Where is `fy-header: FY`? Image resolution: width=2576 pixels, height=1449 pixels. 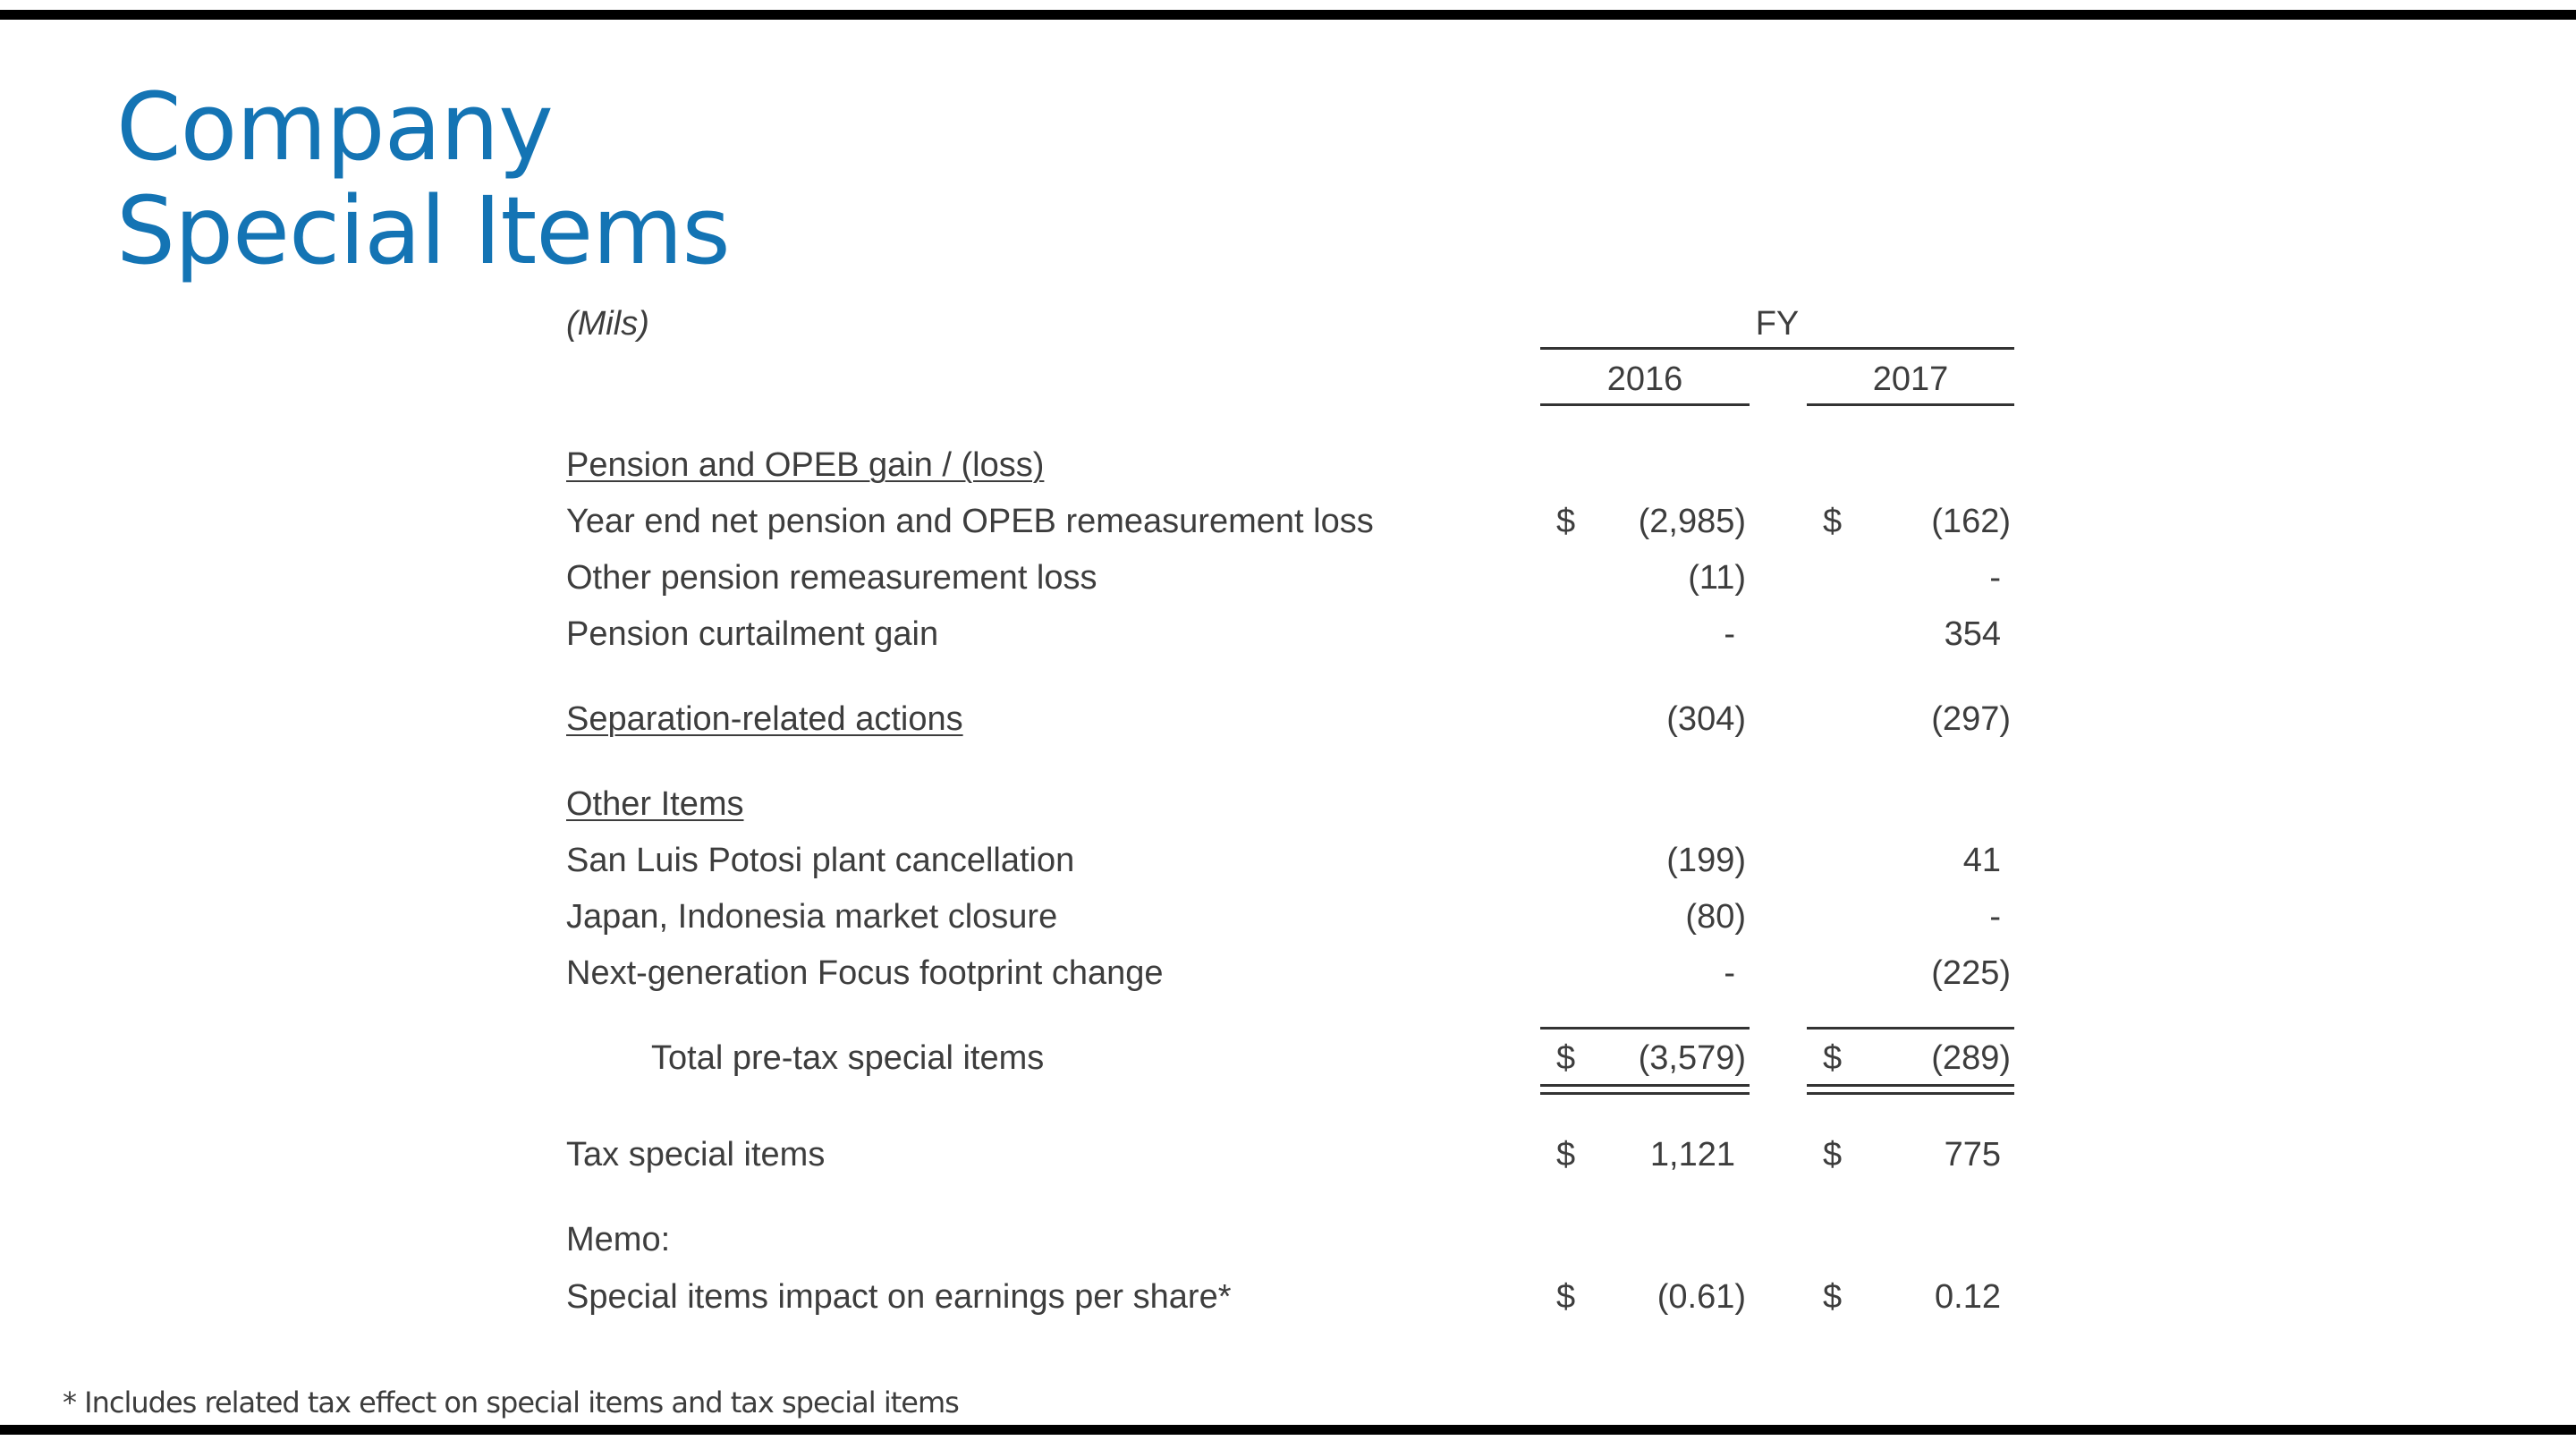
fy-header: FY is located at coordinates (1777, 324).